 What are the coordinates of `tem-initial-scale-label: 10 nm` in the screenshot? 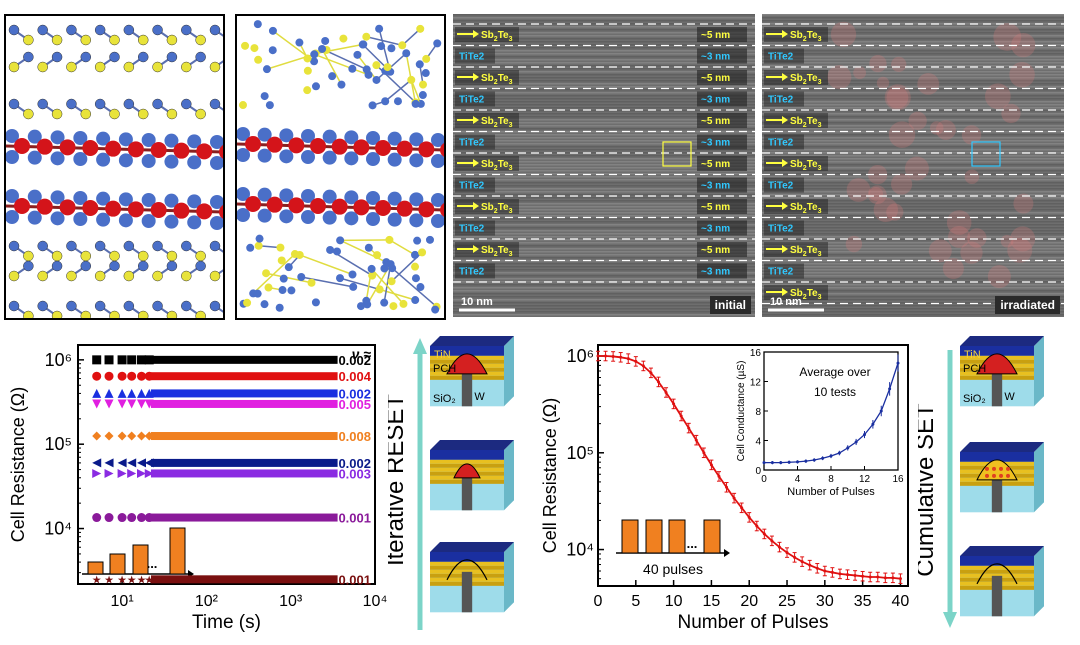 It's located at (477, 302).